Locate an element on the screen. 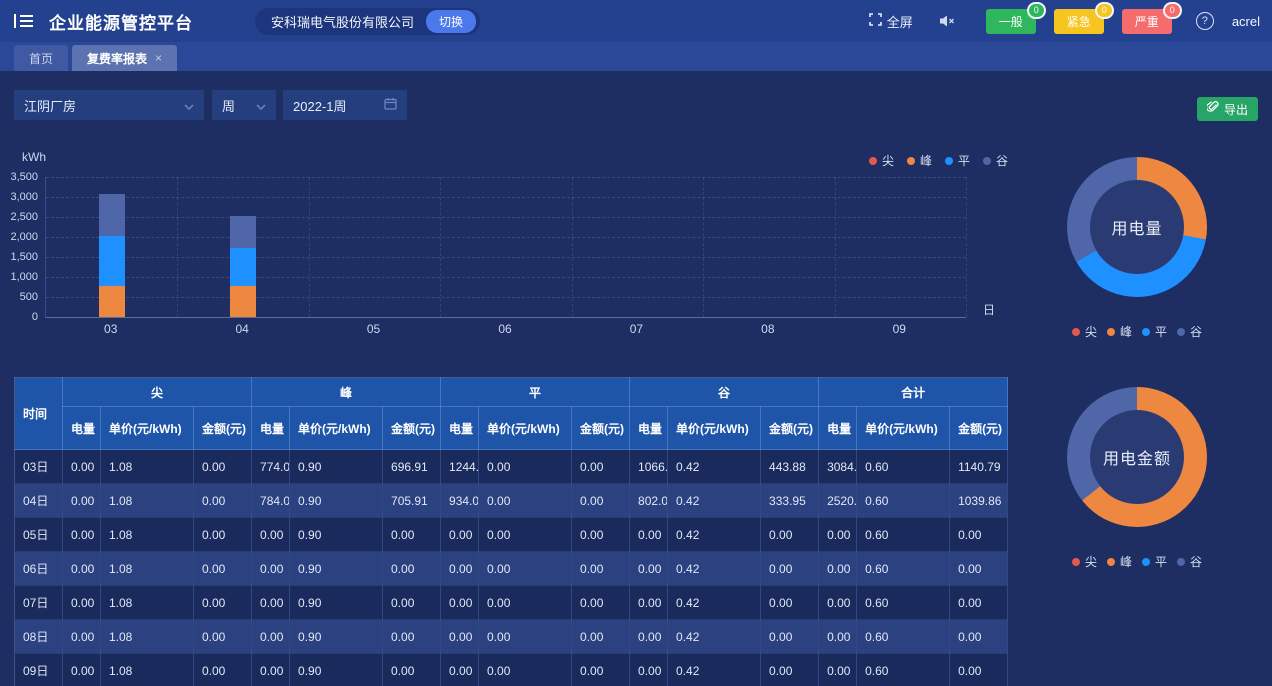 The image size is (1272, 686). fullscreen-icon is located at coordinates (875, 21).